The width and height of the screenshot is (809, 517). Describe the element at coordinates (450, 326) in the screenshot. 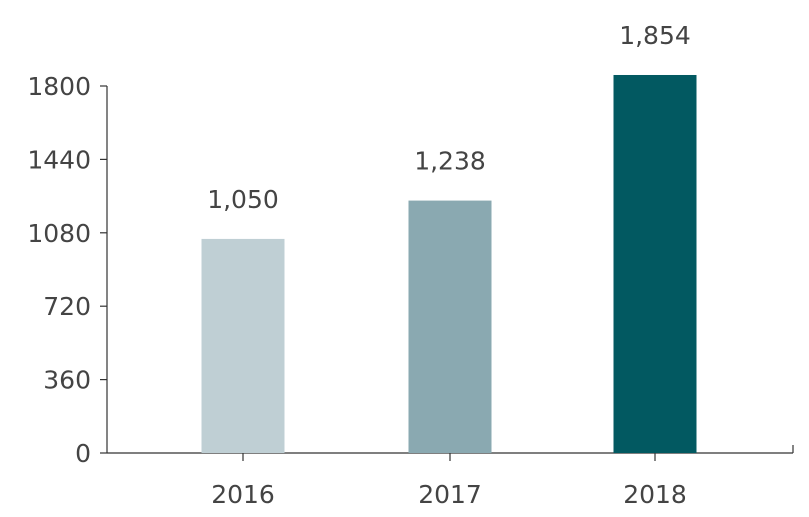

I see `bar-2017` at that location.